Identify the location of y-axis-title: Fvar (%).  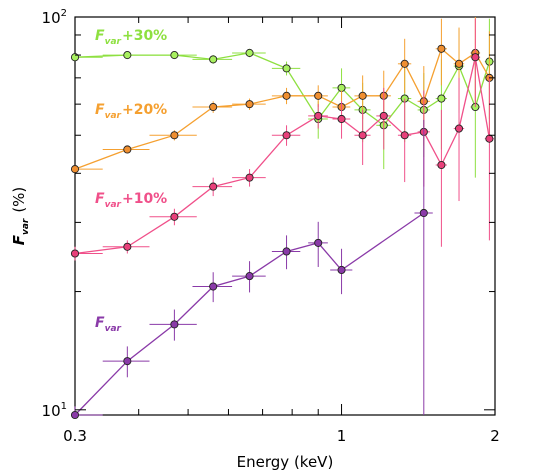
(20, 216).